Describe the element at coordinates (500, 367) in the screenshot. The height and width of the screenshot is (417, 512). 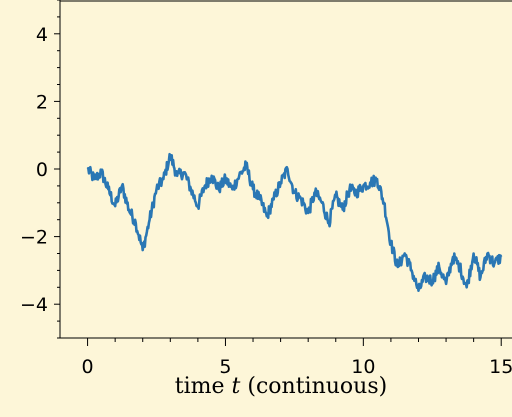
I see `x-tick-label: 15` at that location.